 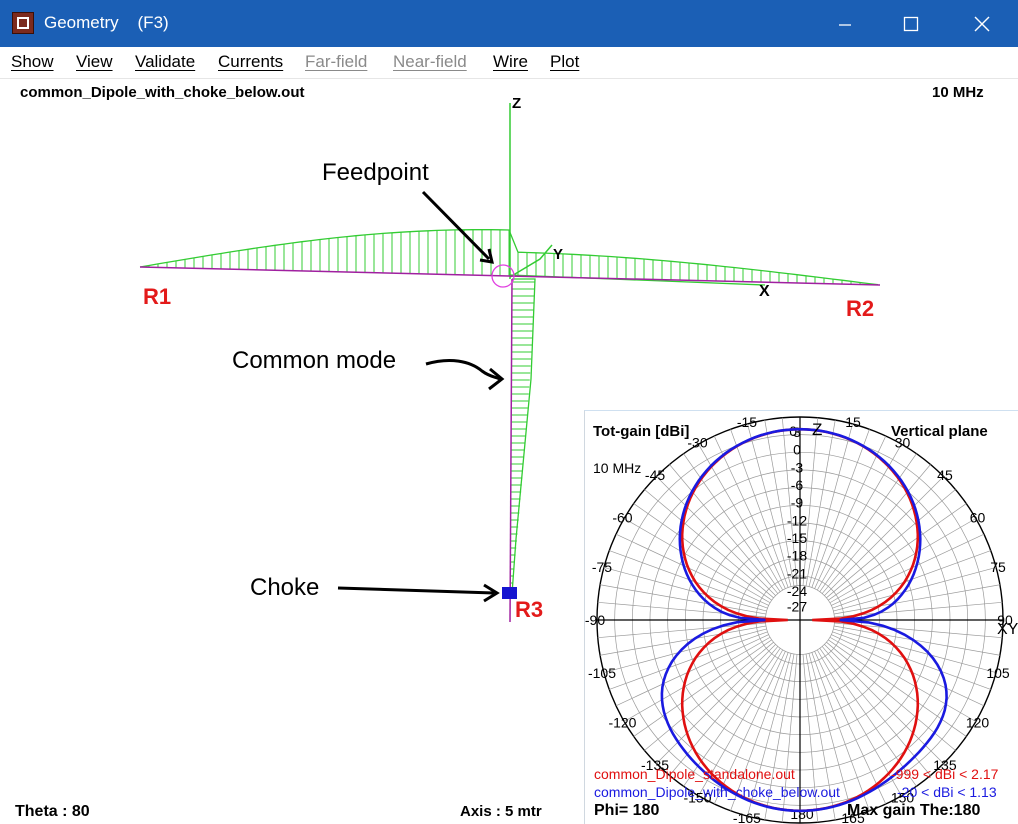 I want to click on minimize-button, so click(x=845, y=23).